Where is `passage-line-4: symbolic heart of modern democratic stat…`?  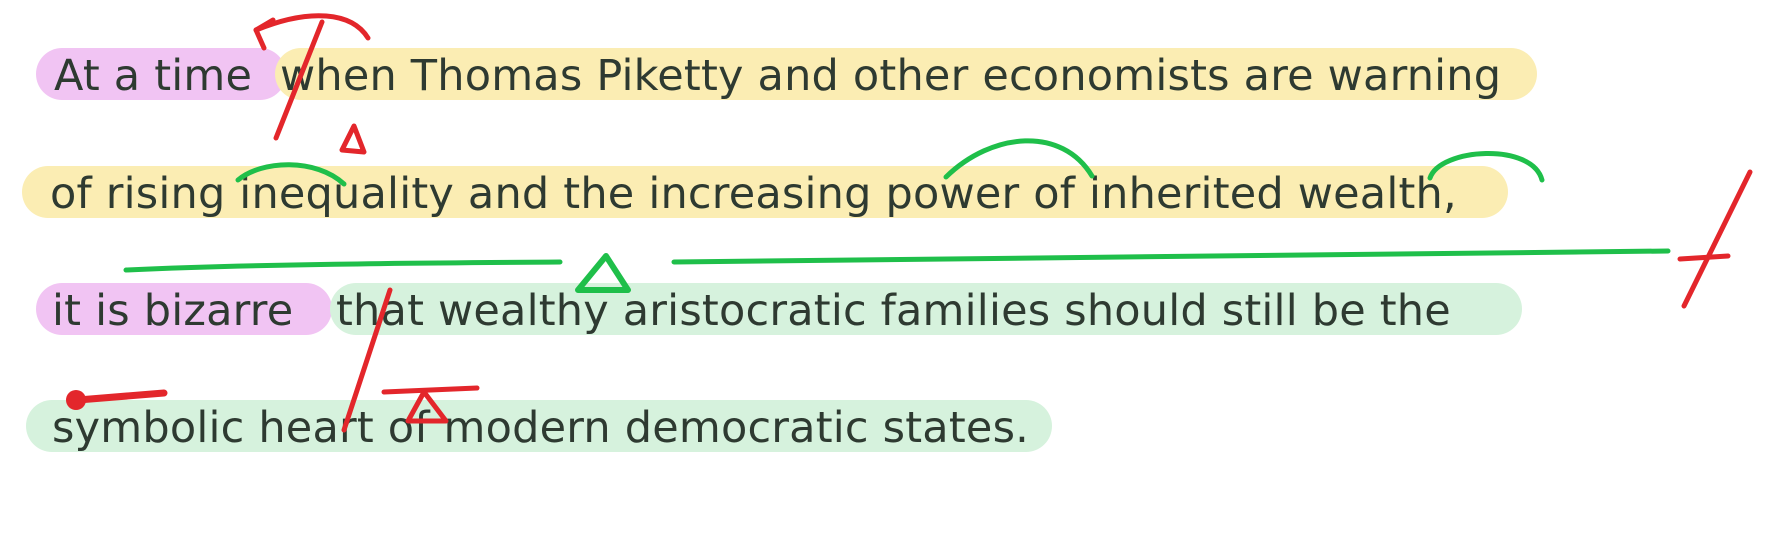
passage-line-4: symbolic heart of modern democratic stat… is located at coordinates (540, 428).